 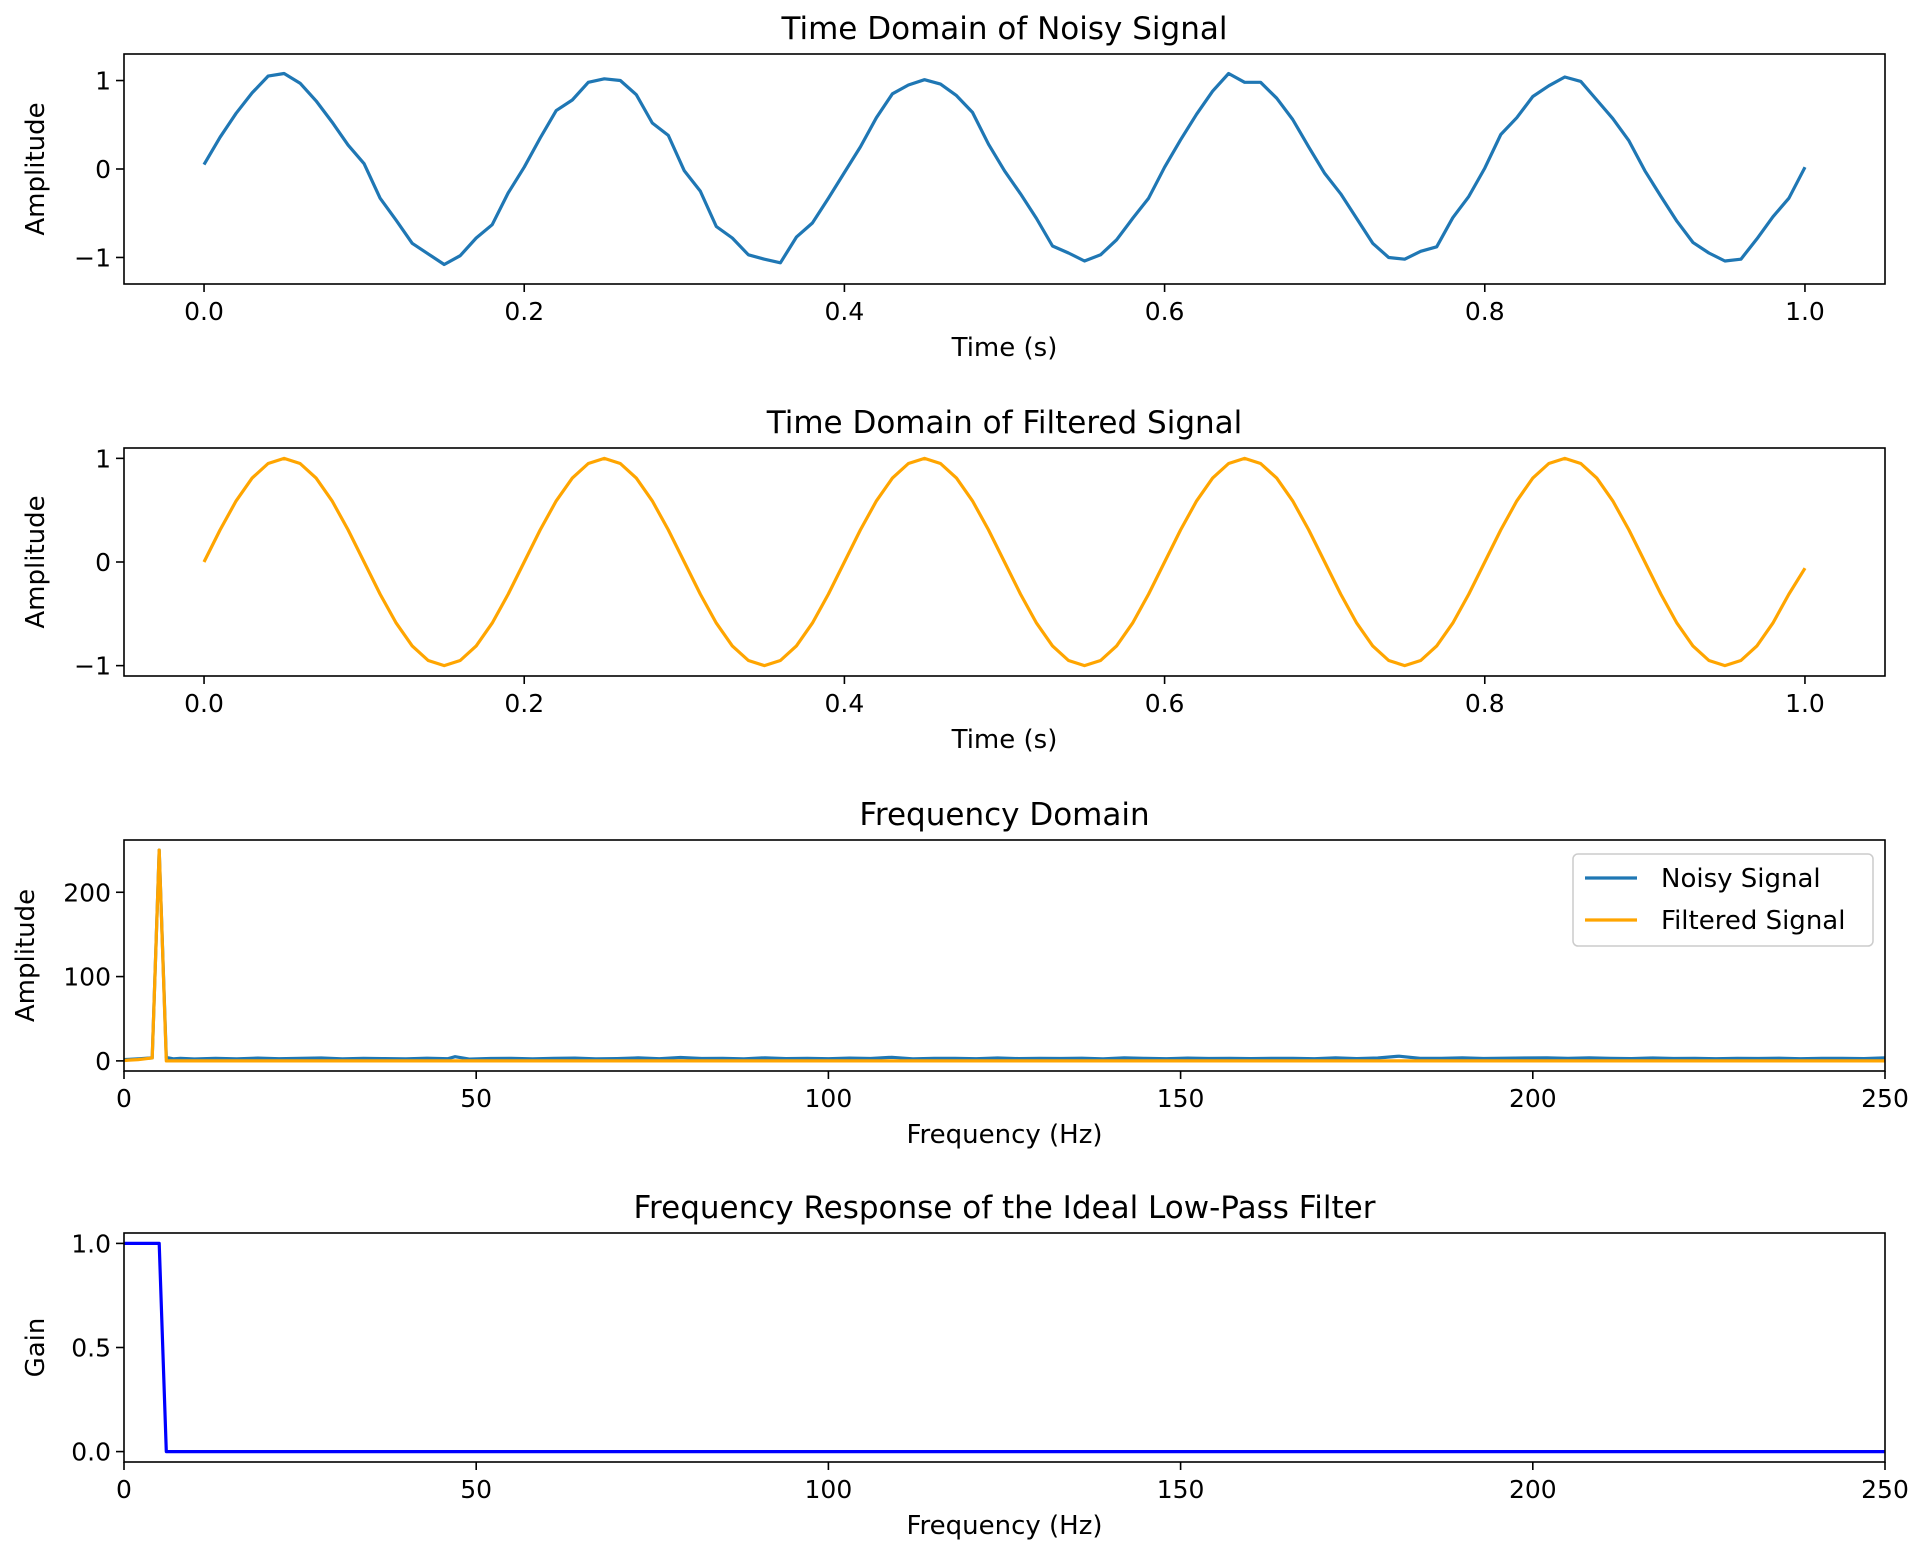 What do you see at coordinates (1004, 815) in the screenshot?
I see `chart-title: Frequency Domain` at bounding box center [1004, 815].